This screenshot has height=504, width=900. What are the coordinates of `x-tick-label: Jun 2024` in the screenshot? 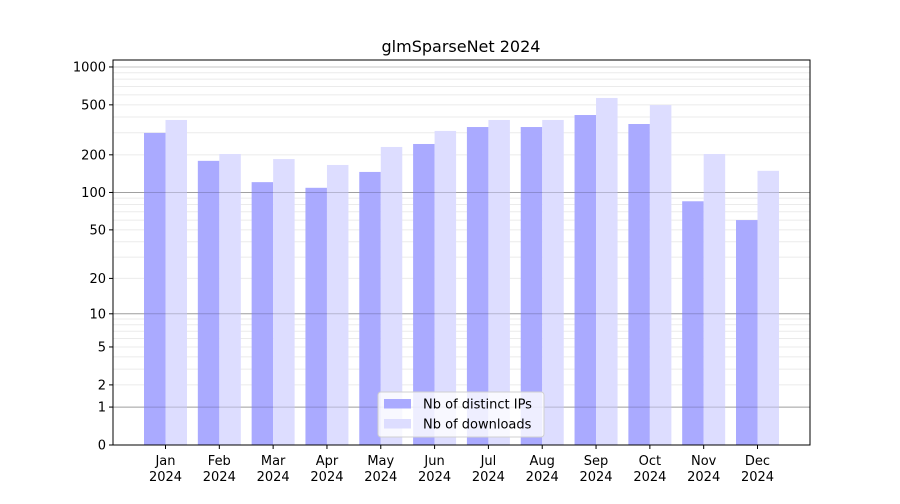 It's located at (434, 469).